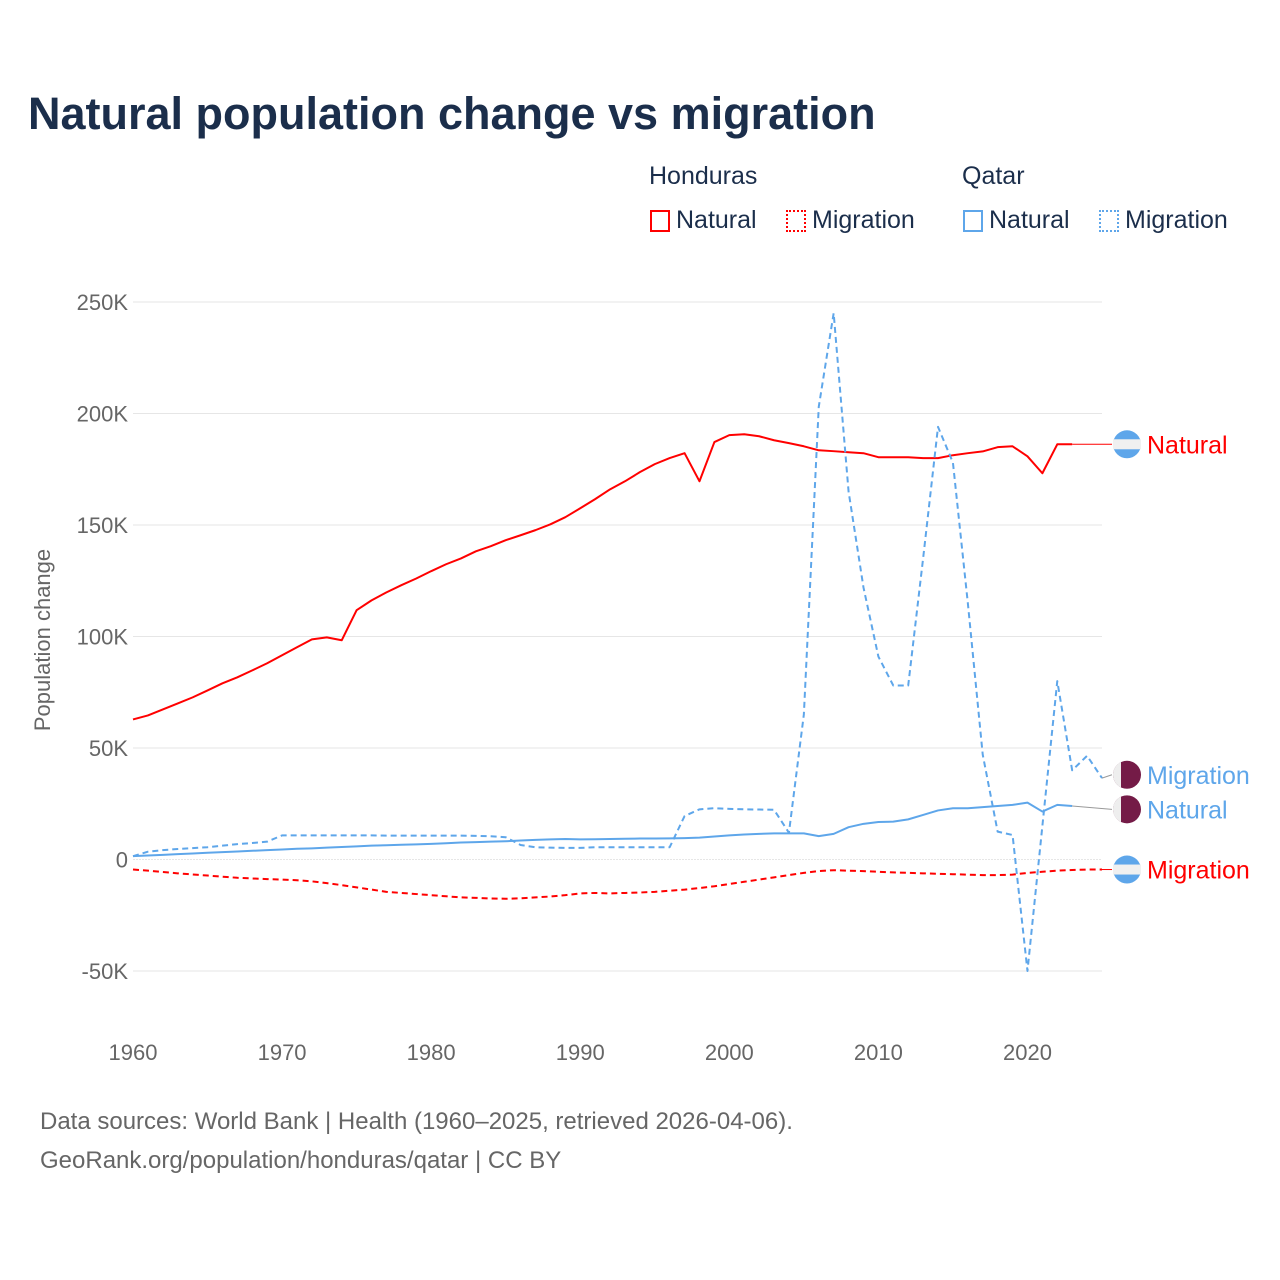 This screenshot has width=1280, height=1280. What do you see at coordinates (103, 637) in the screenshot?
I see `y-tick-label: 100K` at bounding box center [103, 637].